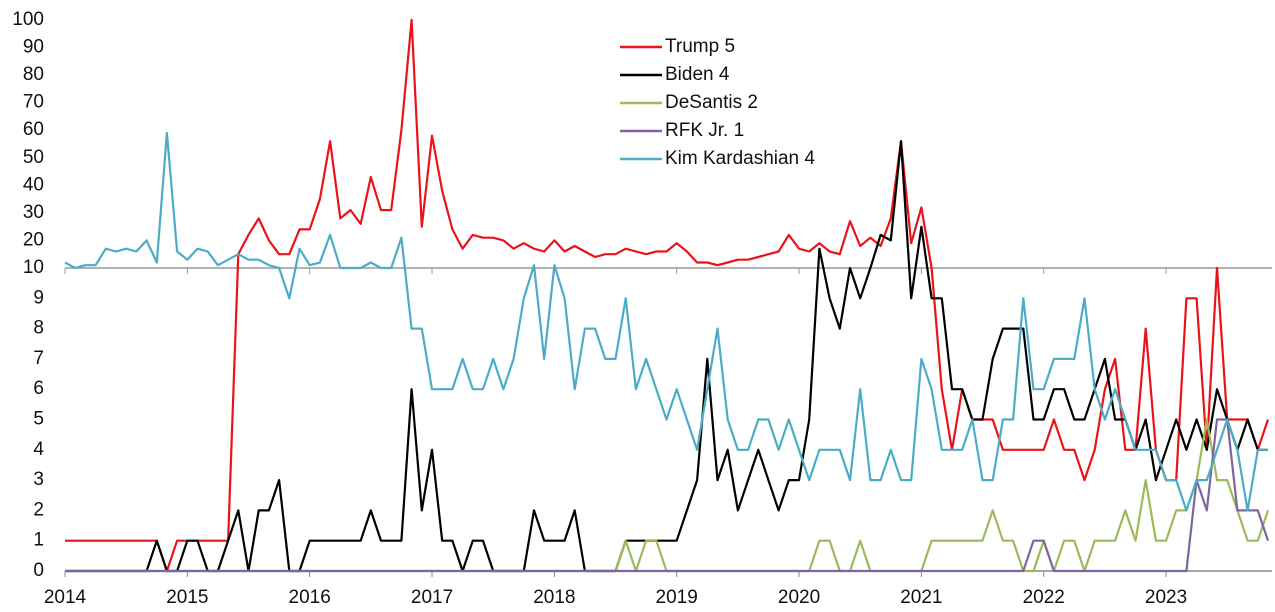  Describe the element at coordinates (33, 74) in the screenshot. I see `y-tick-label: 80` at that location.